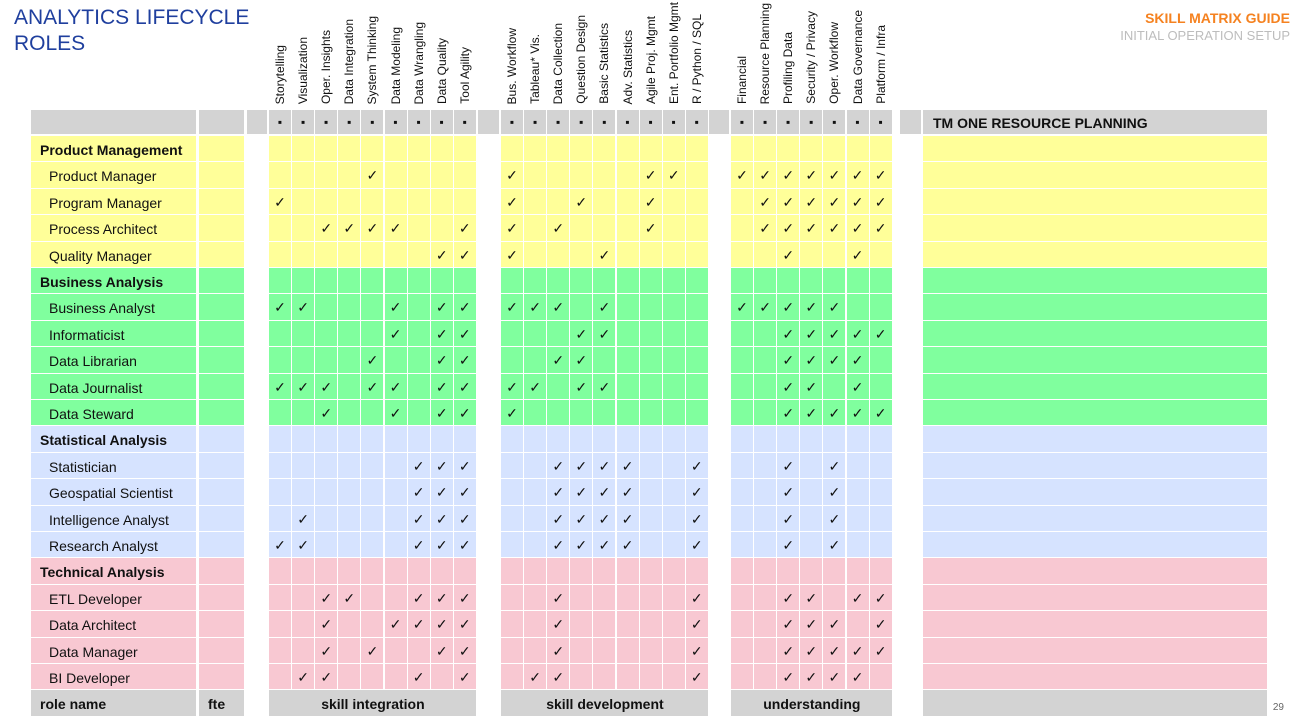 This screenshot has width=1306, height=723. I want to click on column-header: Data Governance, so click(858, 52).